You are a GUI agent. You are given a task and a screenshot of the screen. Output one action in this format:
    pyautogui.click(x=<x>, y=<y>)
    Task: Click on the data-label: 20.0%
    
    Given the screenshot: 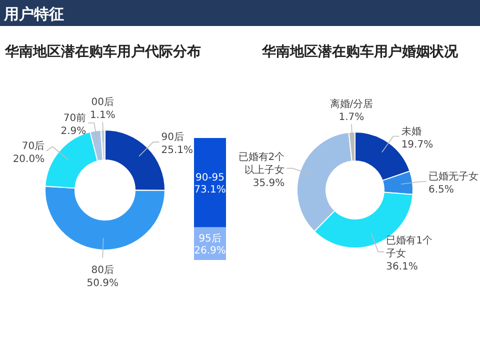 What is the action you would take?
    pyautogui.click(x=28, y=159)
    